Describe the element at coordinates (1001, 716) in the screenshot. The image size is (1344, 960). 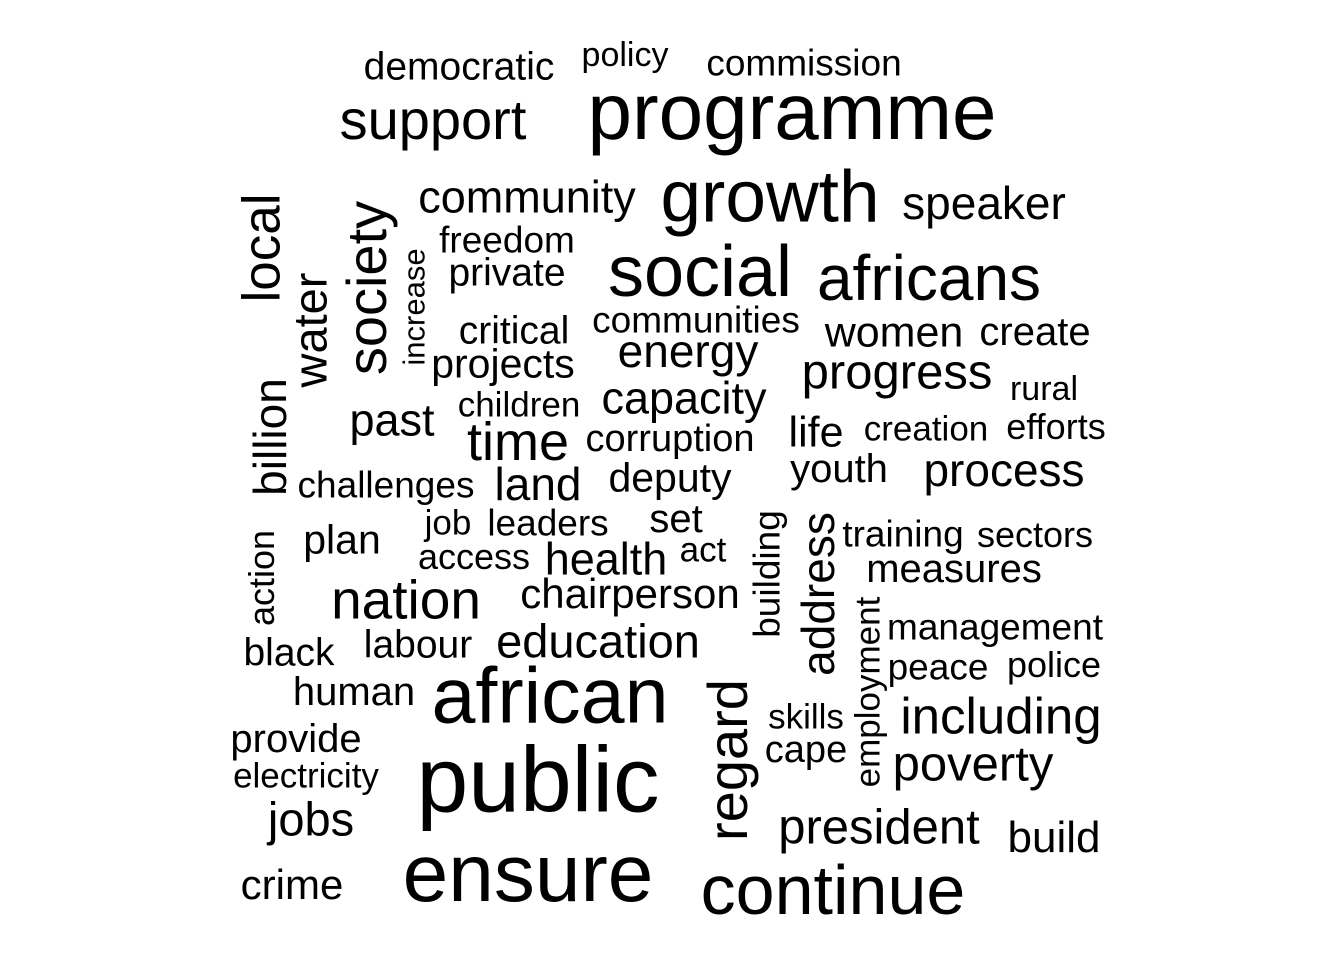
I see `word-including: including` at that location.